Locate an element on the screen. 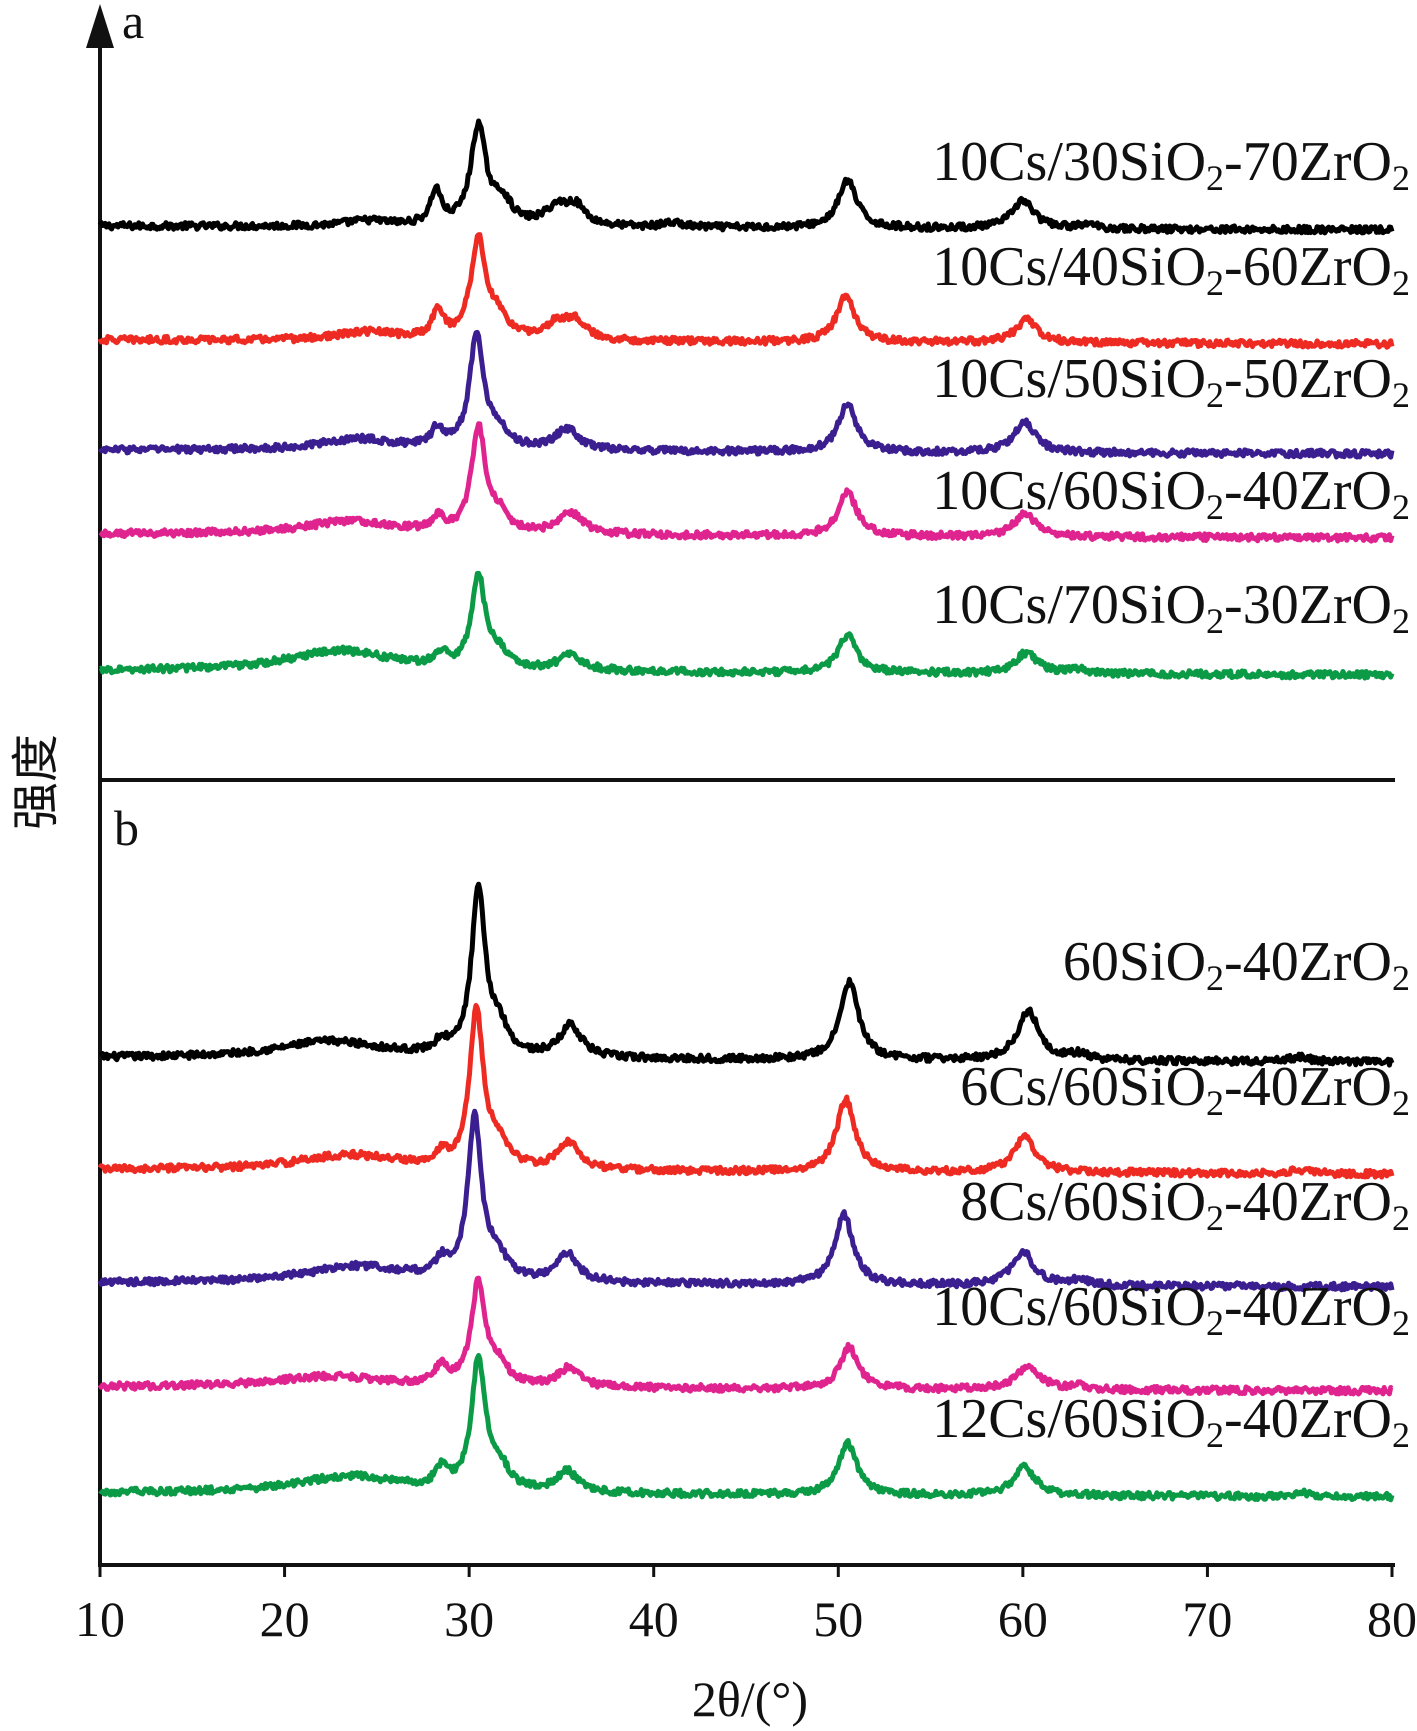 This screenshot has height=1731, width=1417. x-tick-label: 50 is located at coordinates (838, 1619).